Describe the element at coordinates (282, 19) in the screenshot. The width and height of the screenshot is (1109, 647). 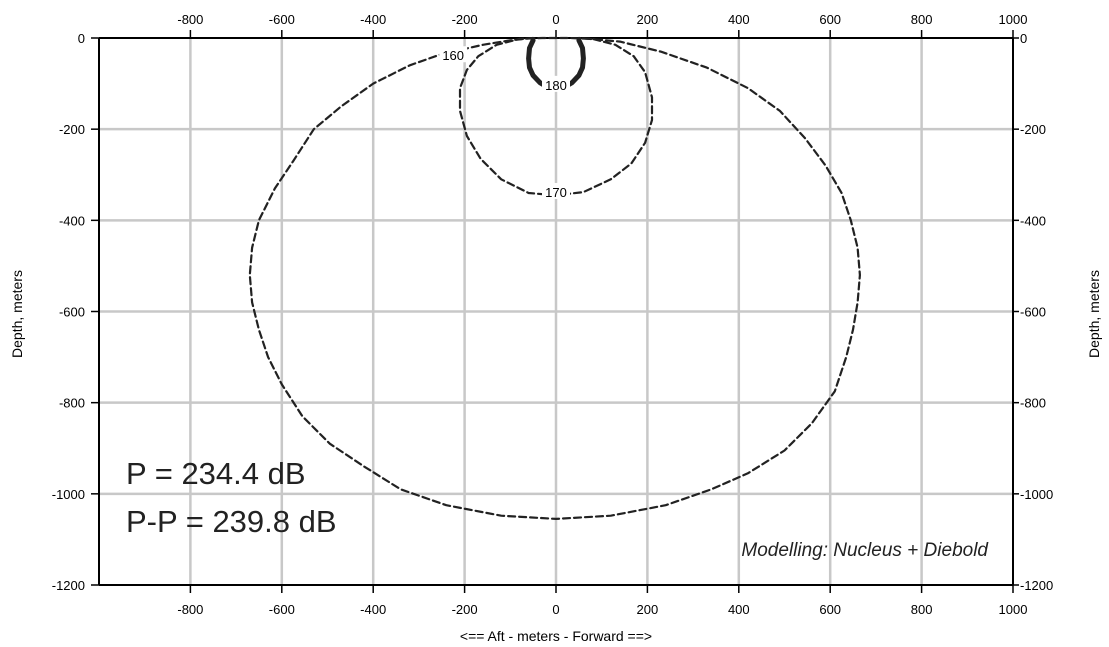
I see `x-tick-label-top: -600` at that location.